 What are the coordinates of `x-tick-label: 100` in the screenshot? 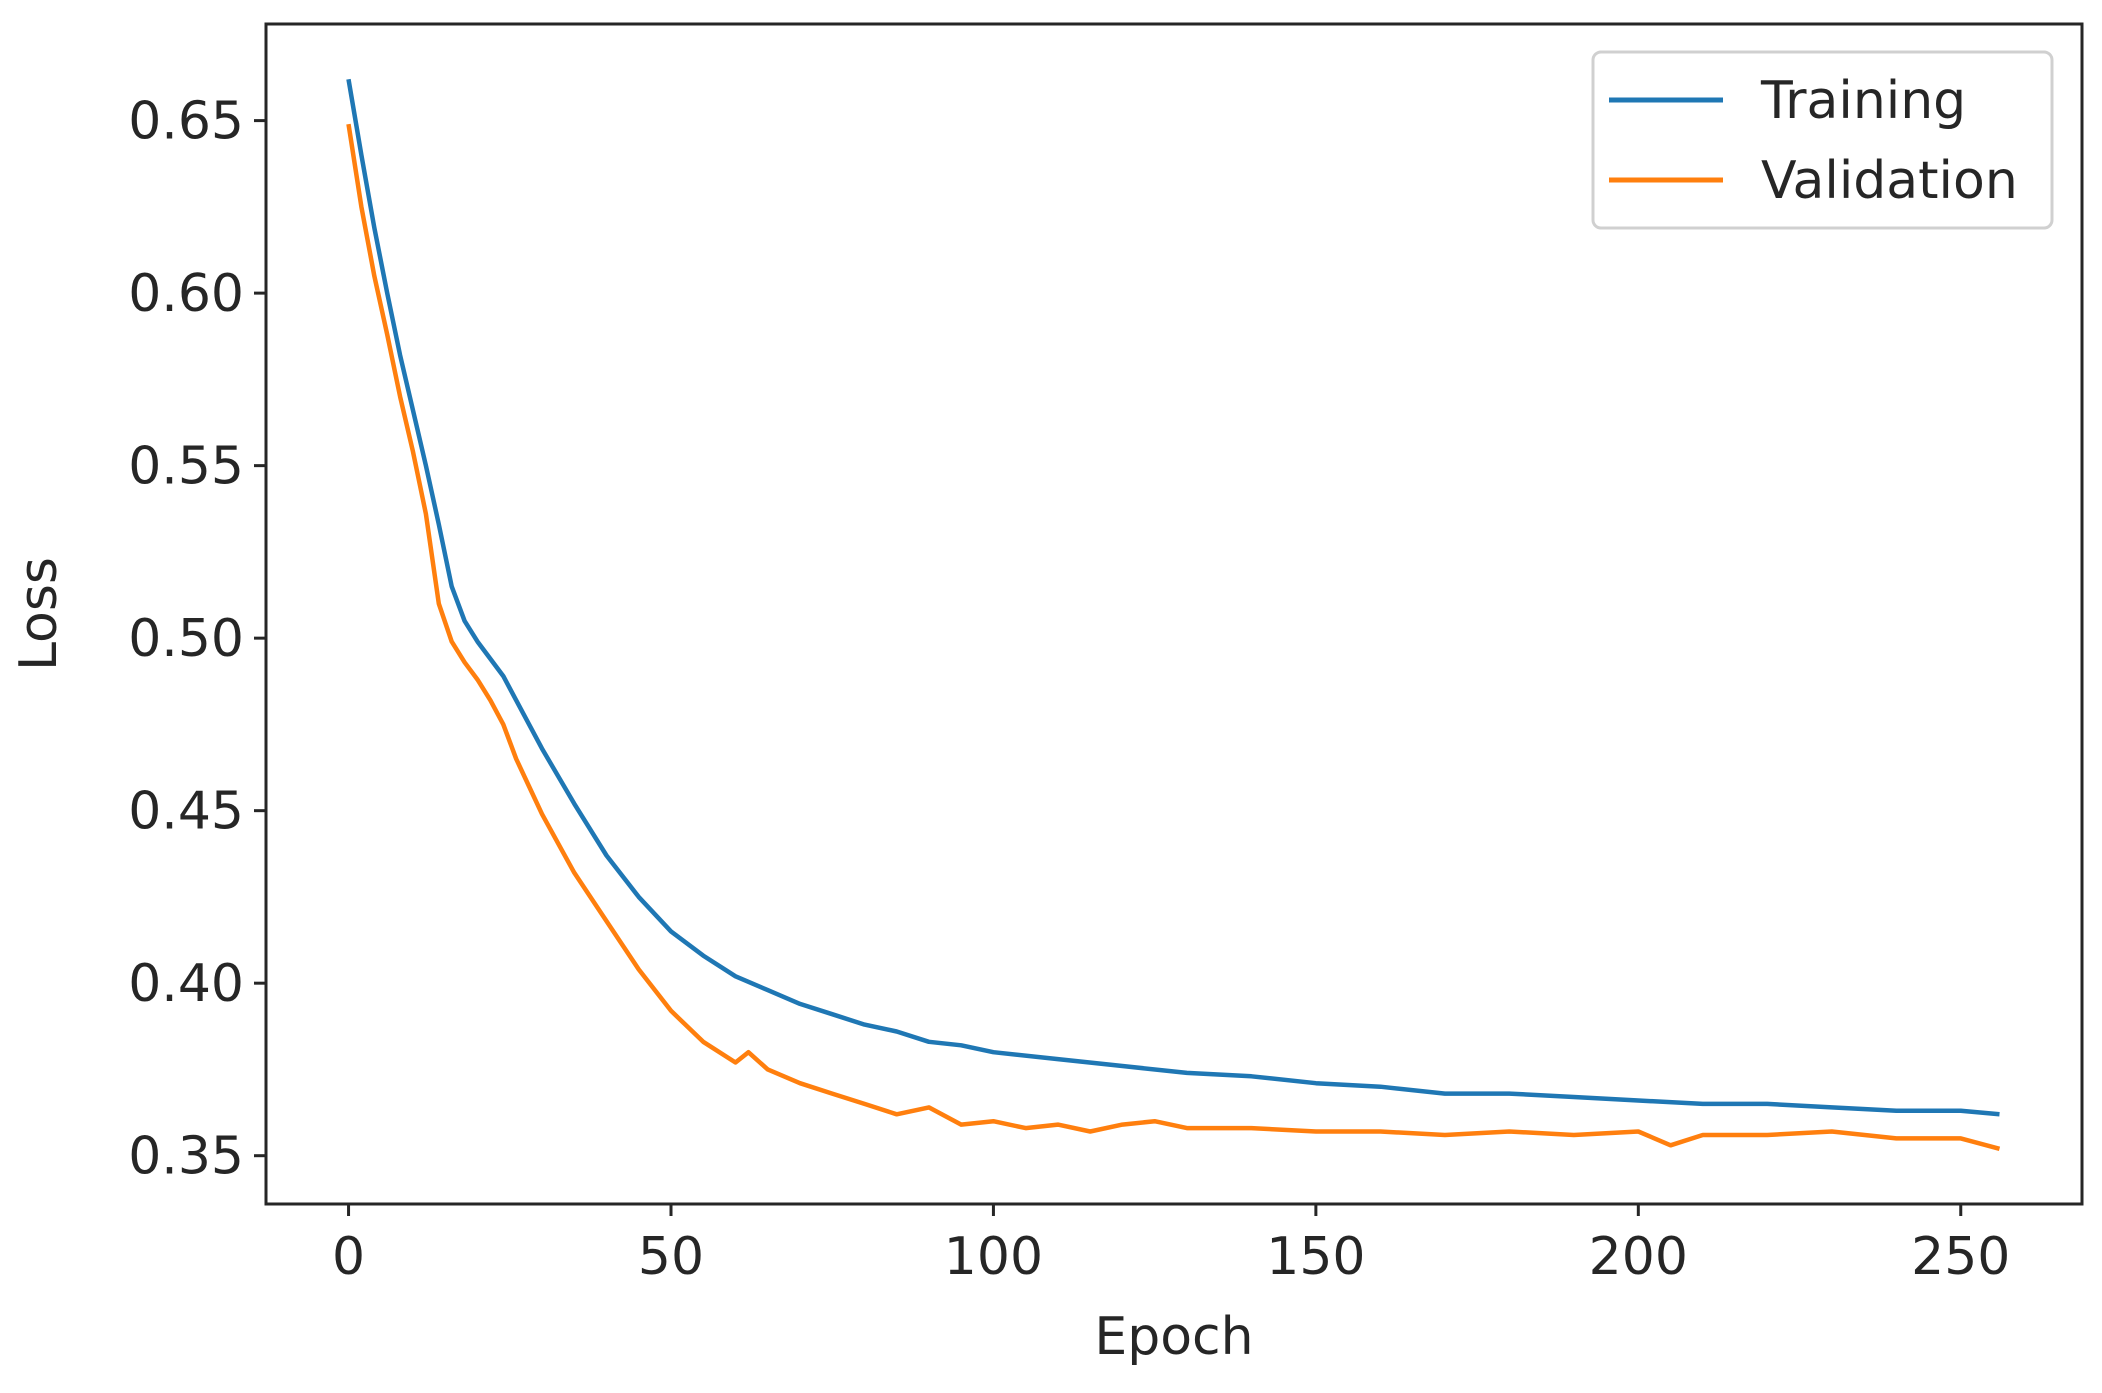 It's located at (993, 1257).